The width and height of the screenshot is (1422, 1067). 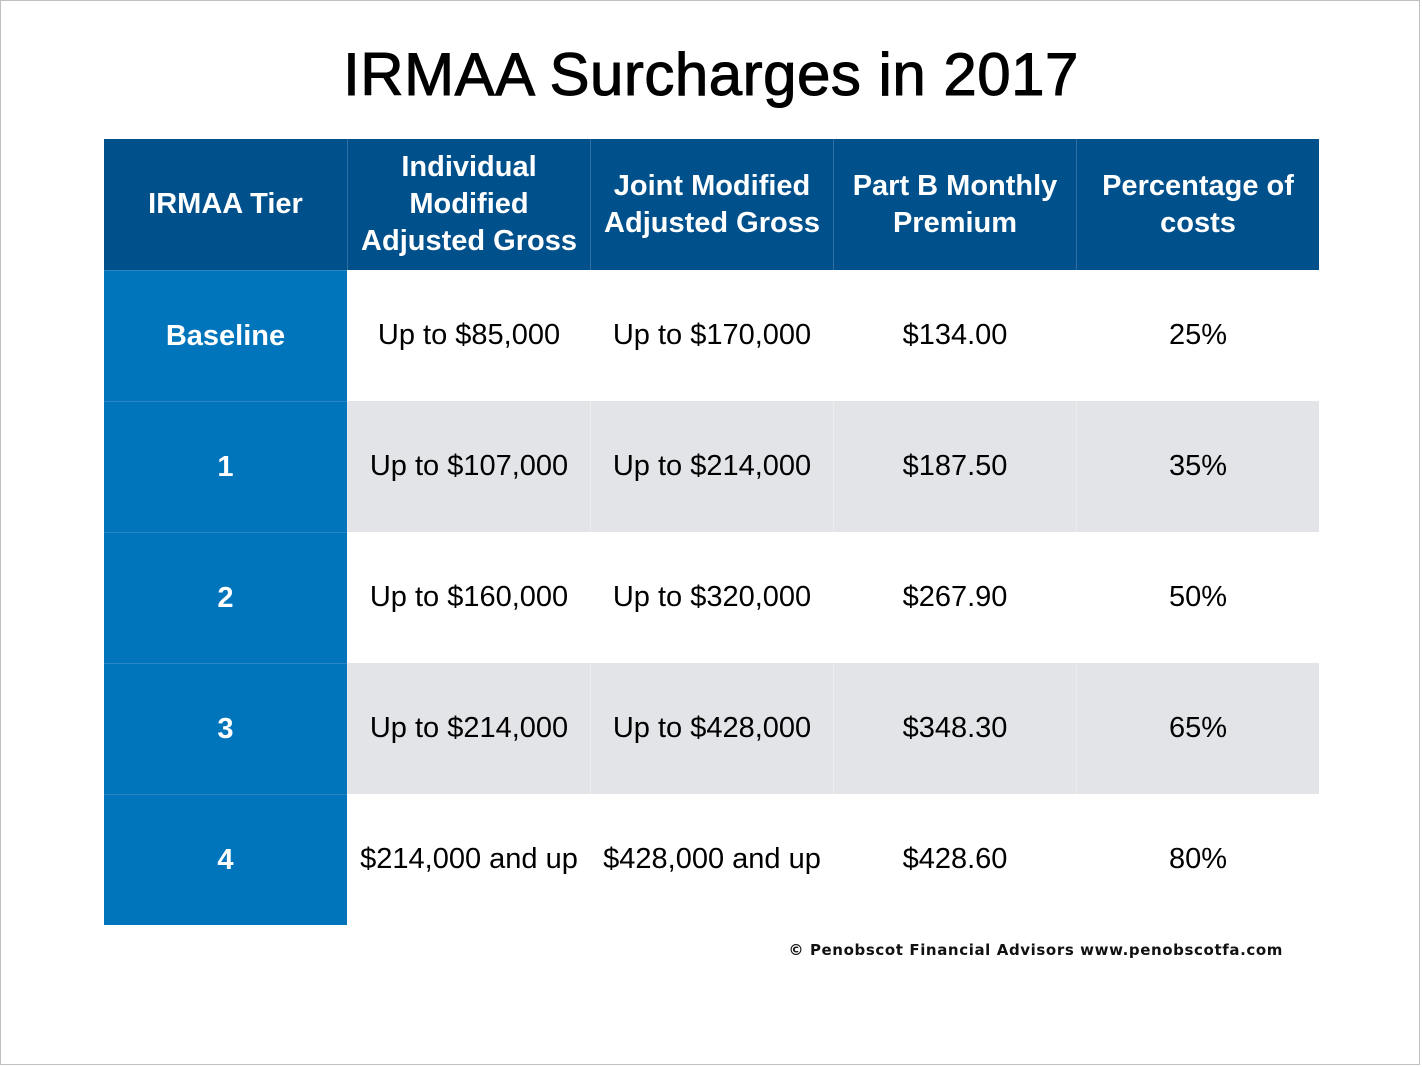 I want to click on individual-cell: Up to $85,000, so click(x=468, y=335).